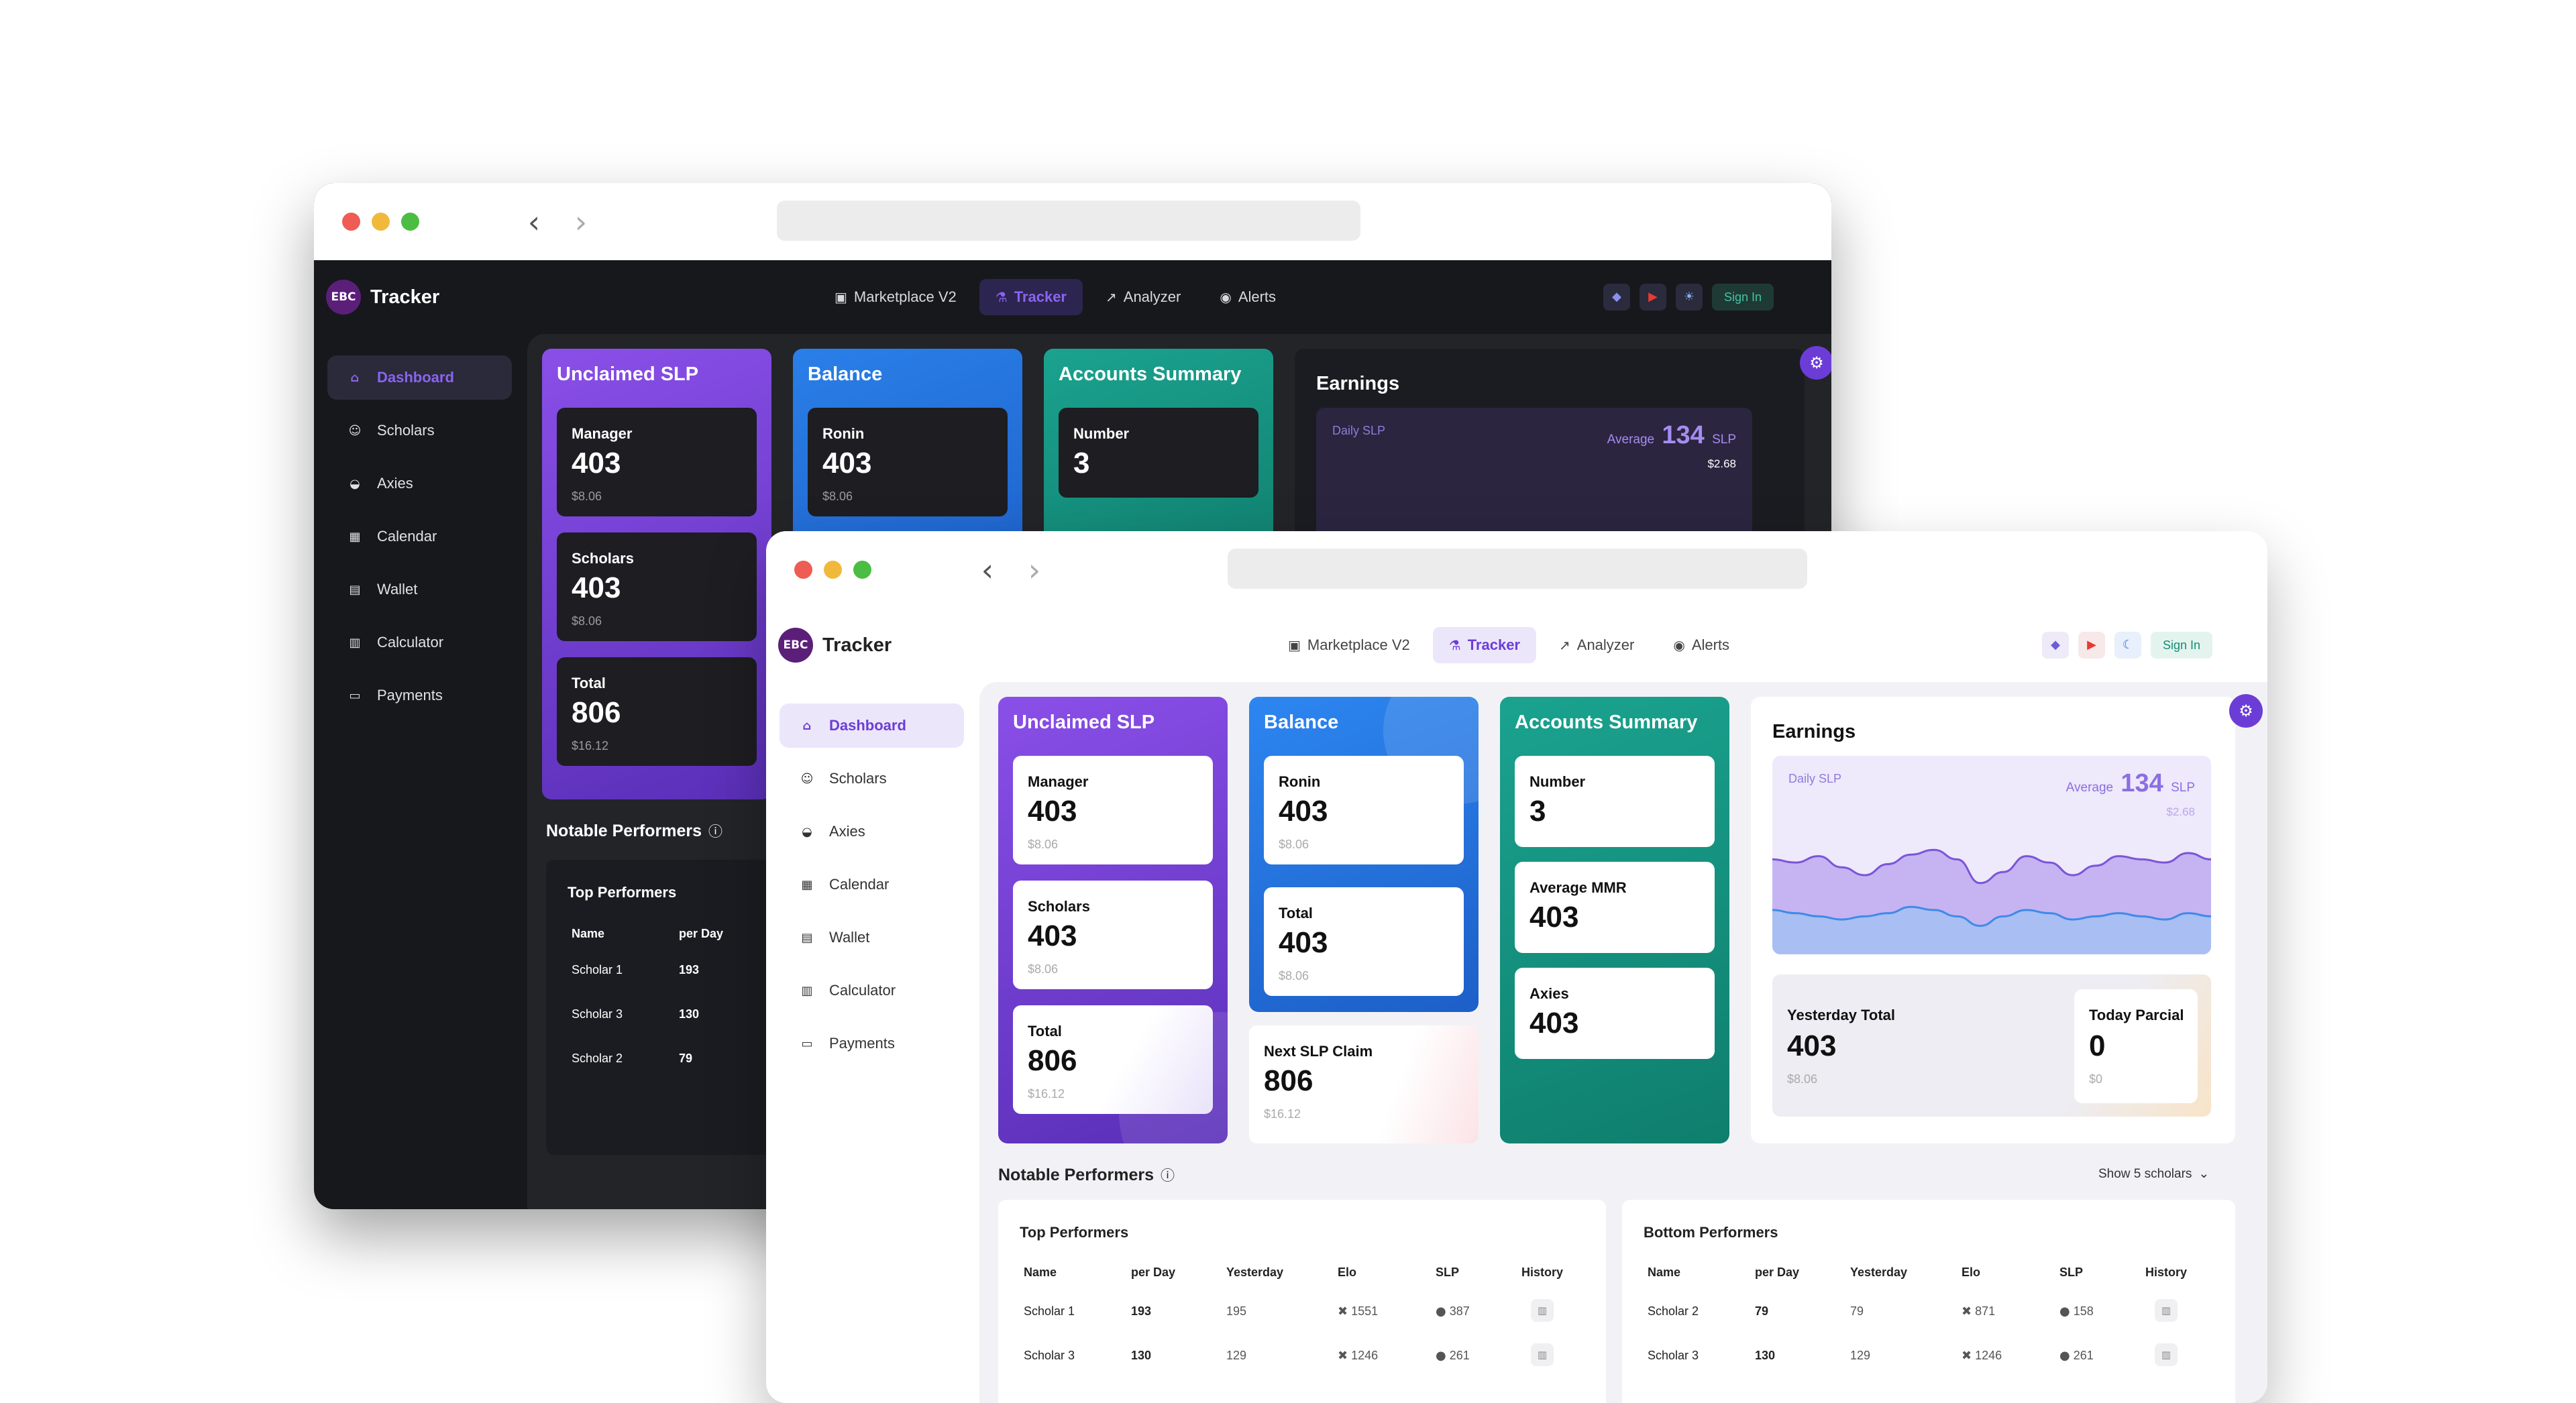 This screenshot has width=2576, height=1403. I want to click on broadcast-icon: ◉, so click(1226, 297).